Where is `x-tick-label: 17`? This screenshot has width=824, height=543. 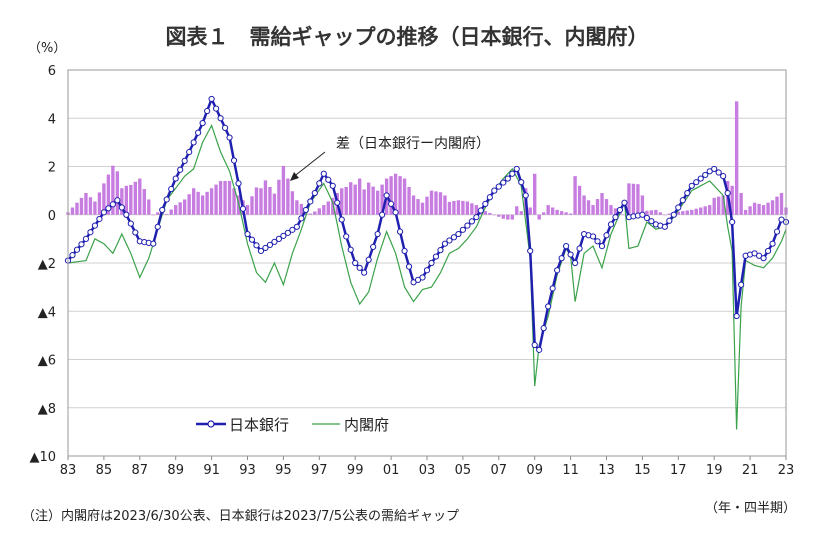 x-tick-label: 17 is located at coordinates (678, 470).